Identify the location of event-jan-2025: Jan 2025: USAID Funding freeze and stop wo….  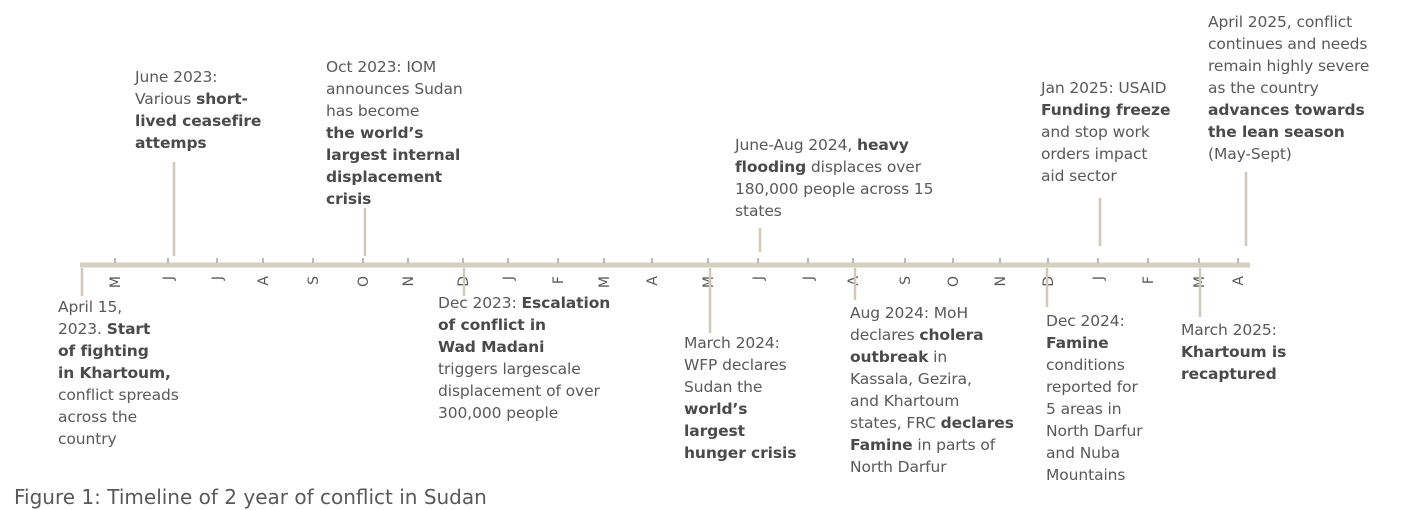
(1105, 132).